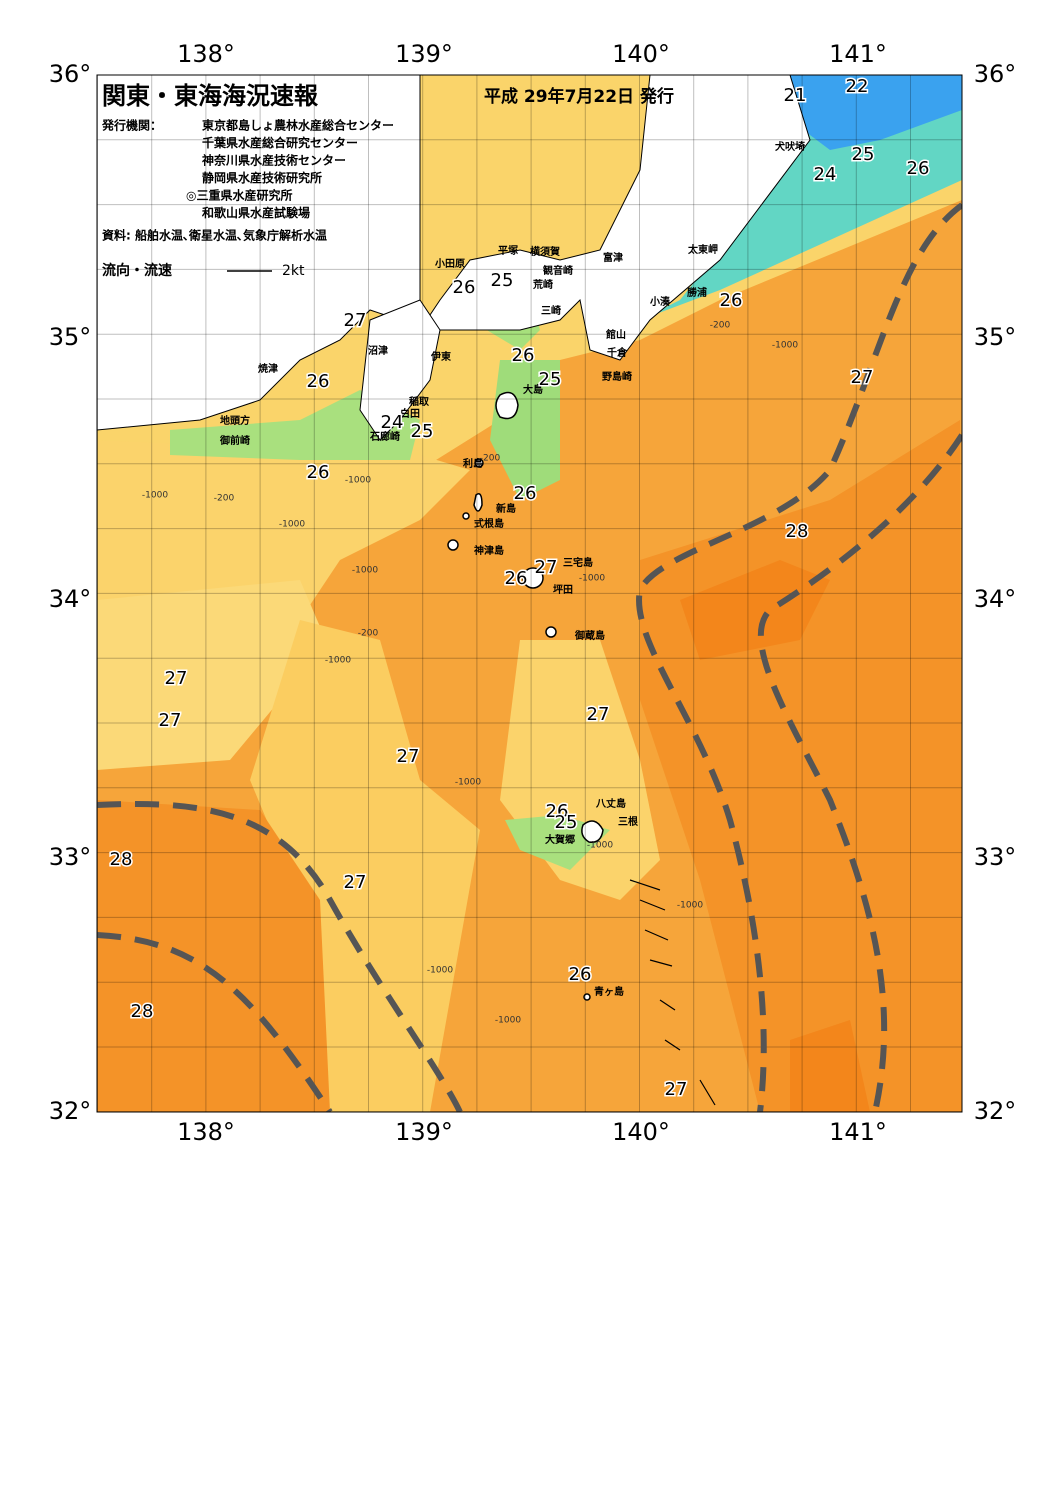 This screenshot has width=1064, height=1503. I want to click on current-vectors, so click(672, 992).